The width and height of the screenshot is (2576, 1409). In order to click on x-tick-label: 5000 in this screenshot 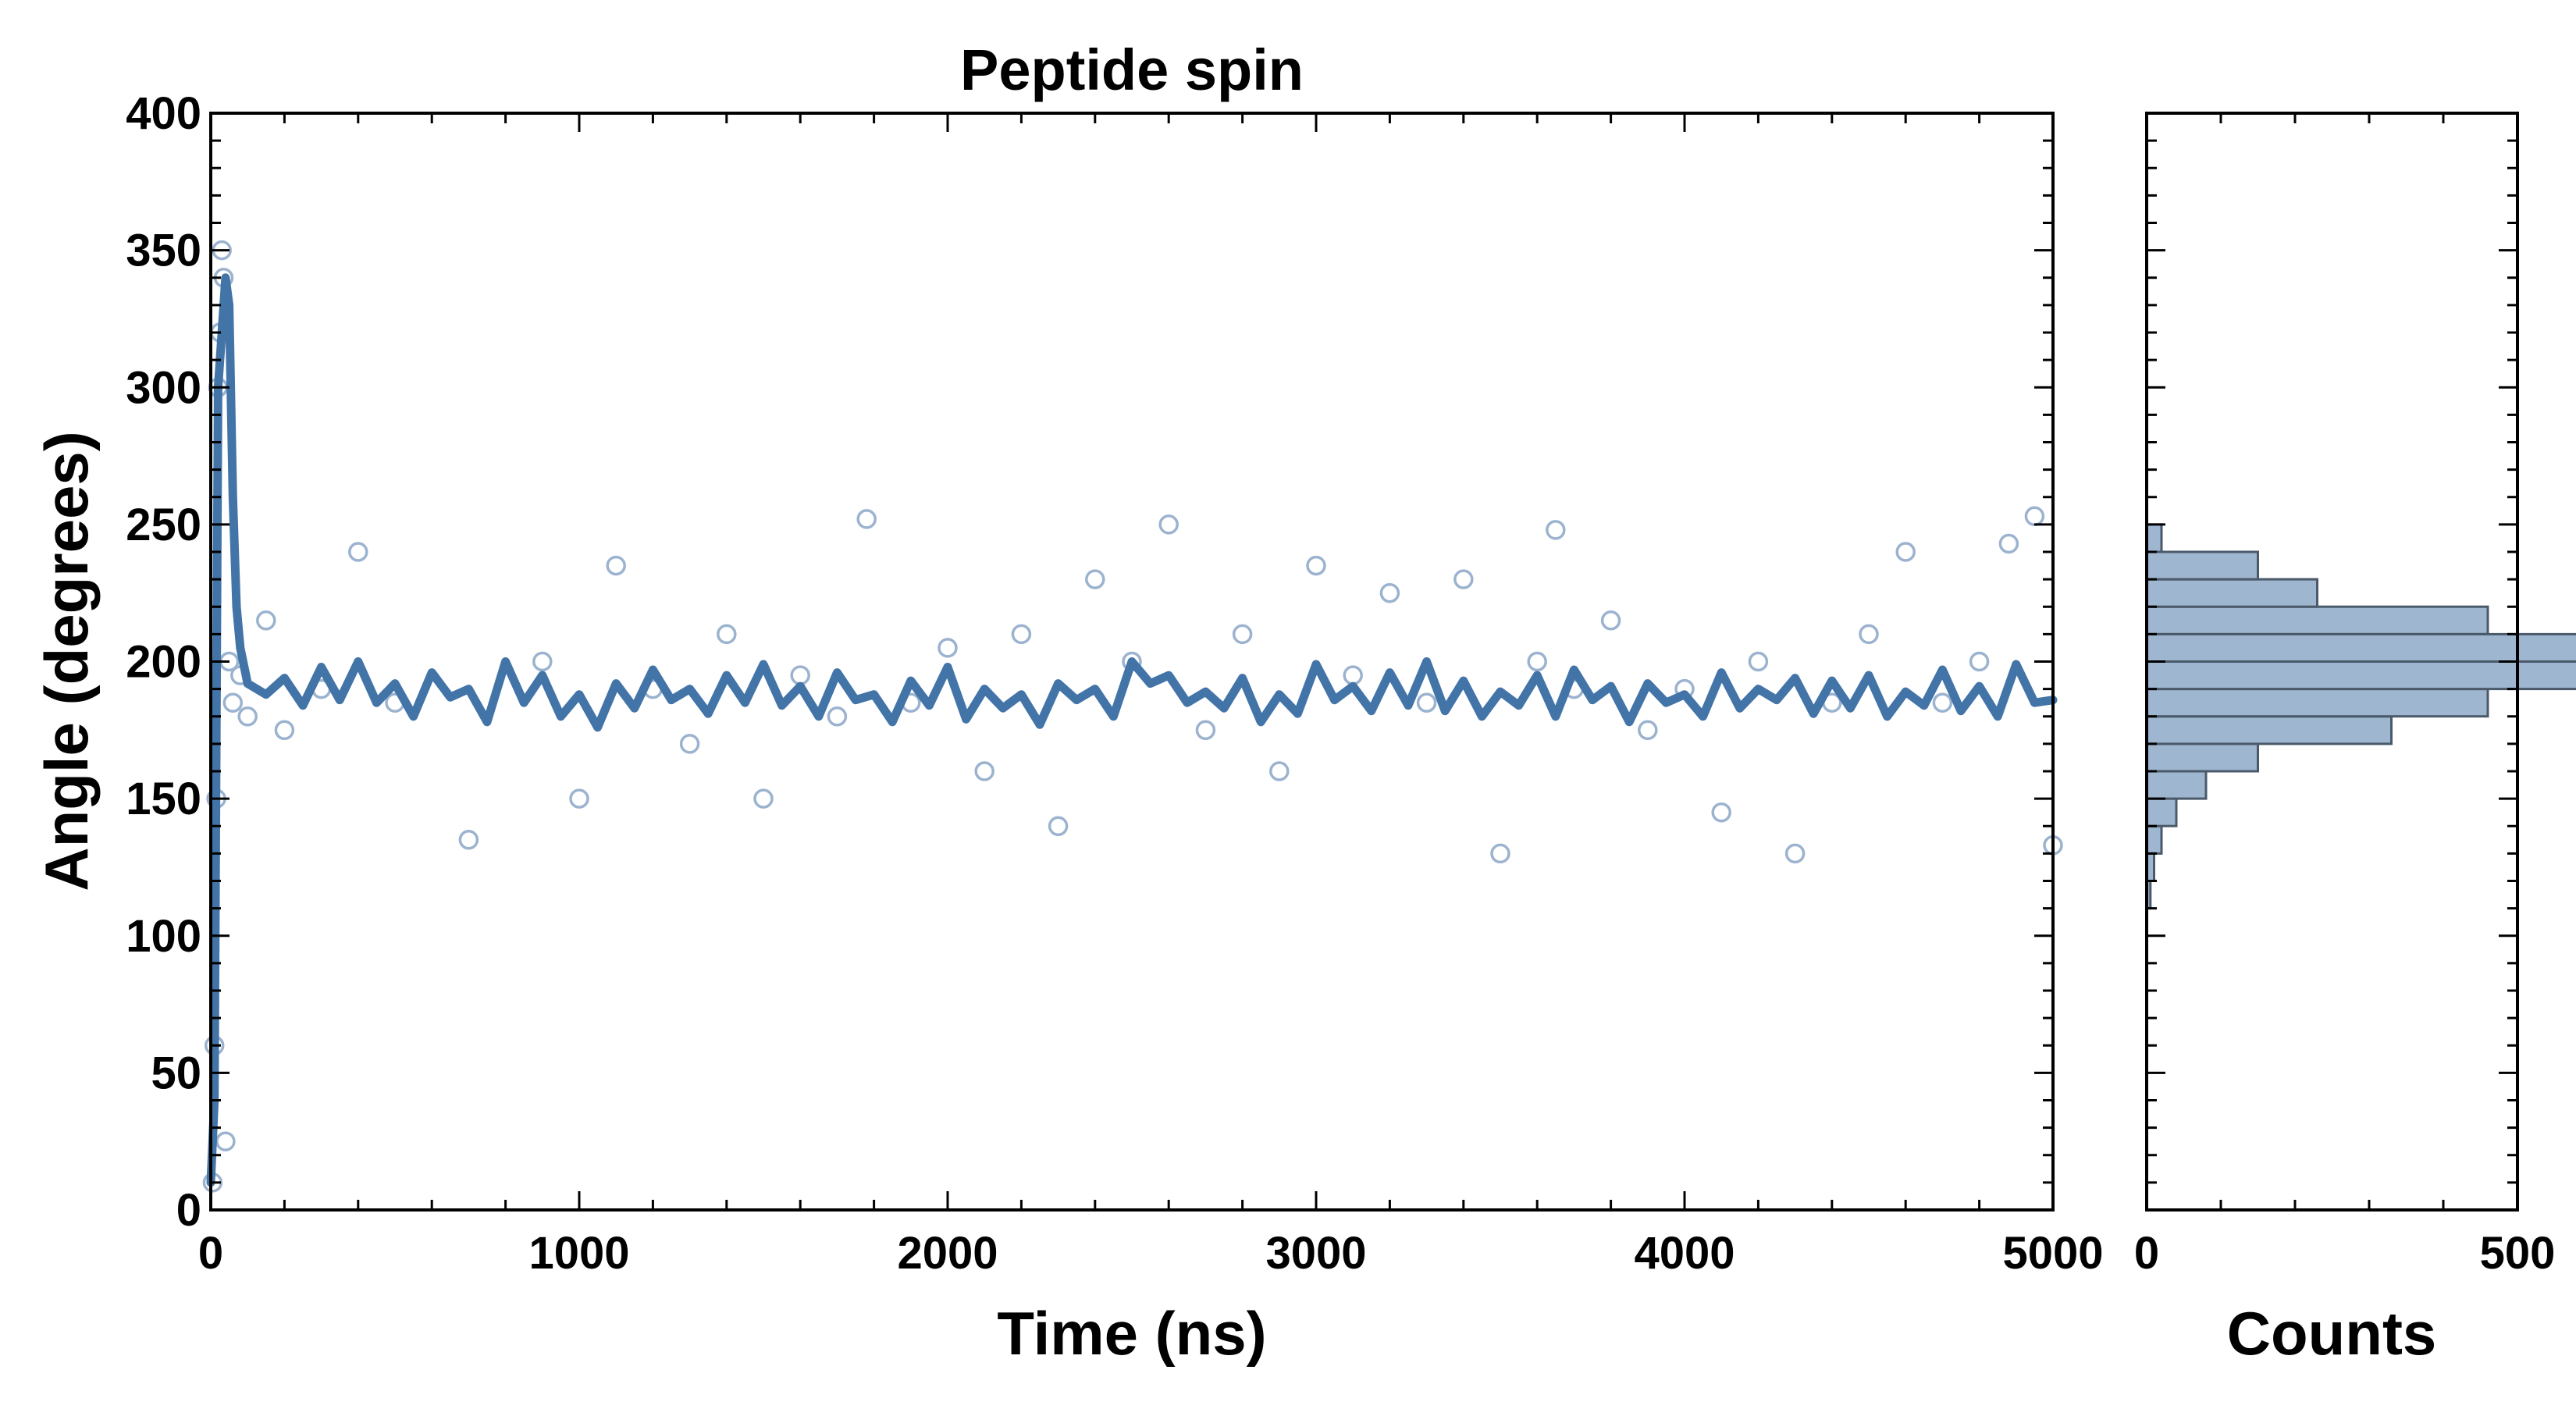, I will do `click(2052, 1253)`.